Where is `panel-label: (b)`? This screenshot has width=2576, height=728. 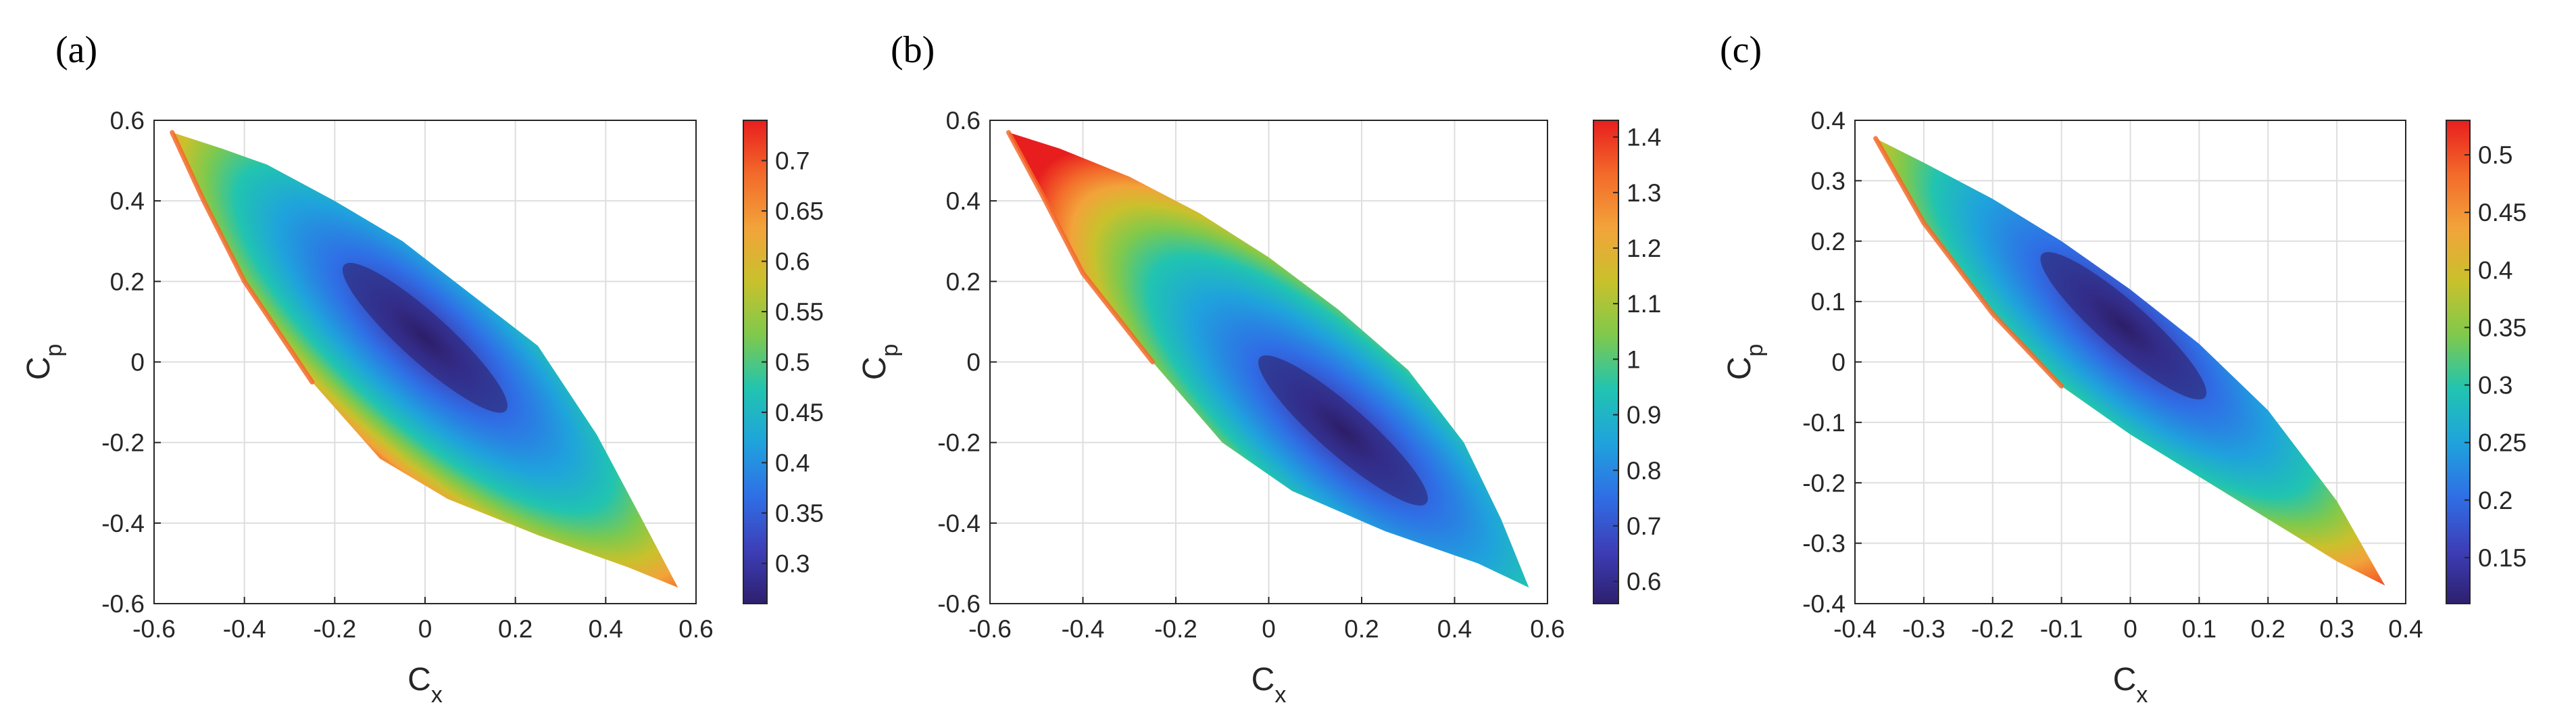 panel-label: (b) is located at coordinates (913, 50).